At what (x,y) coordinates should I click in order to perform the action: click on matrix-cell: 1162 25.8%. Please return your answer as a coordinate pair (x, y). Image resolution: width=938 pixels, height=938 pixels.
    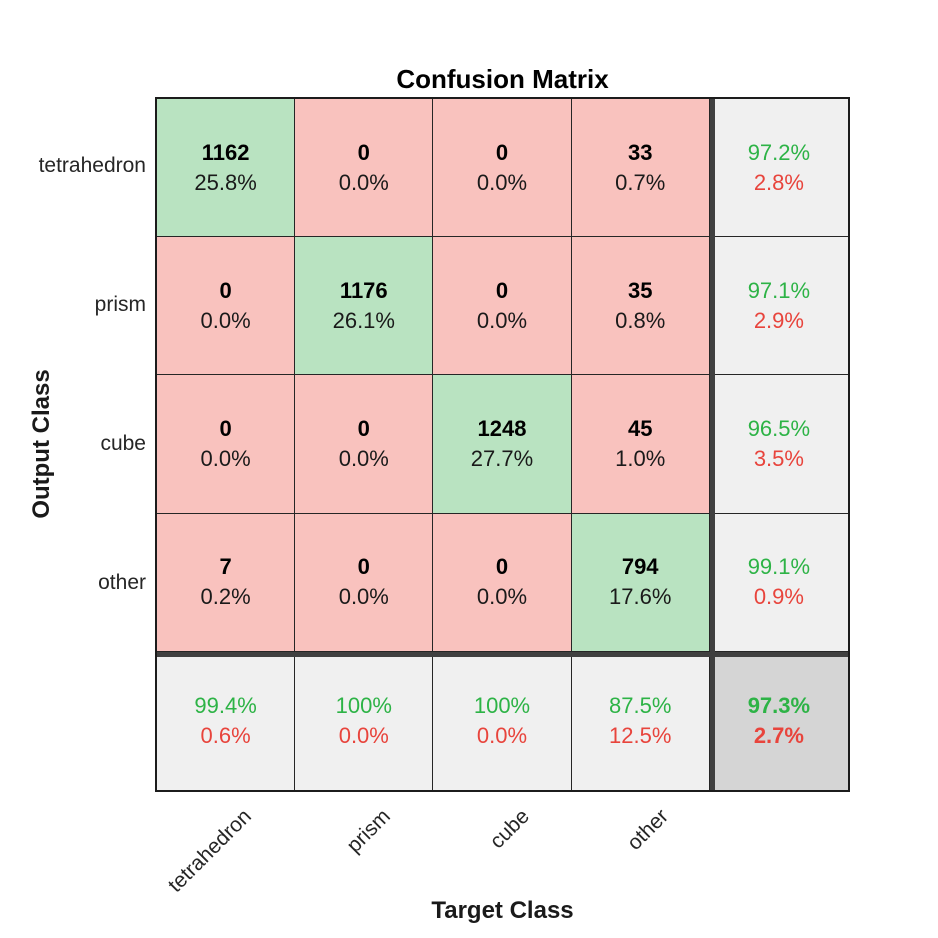
    Looking at the image, I should click on (226, 168).